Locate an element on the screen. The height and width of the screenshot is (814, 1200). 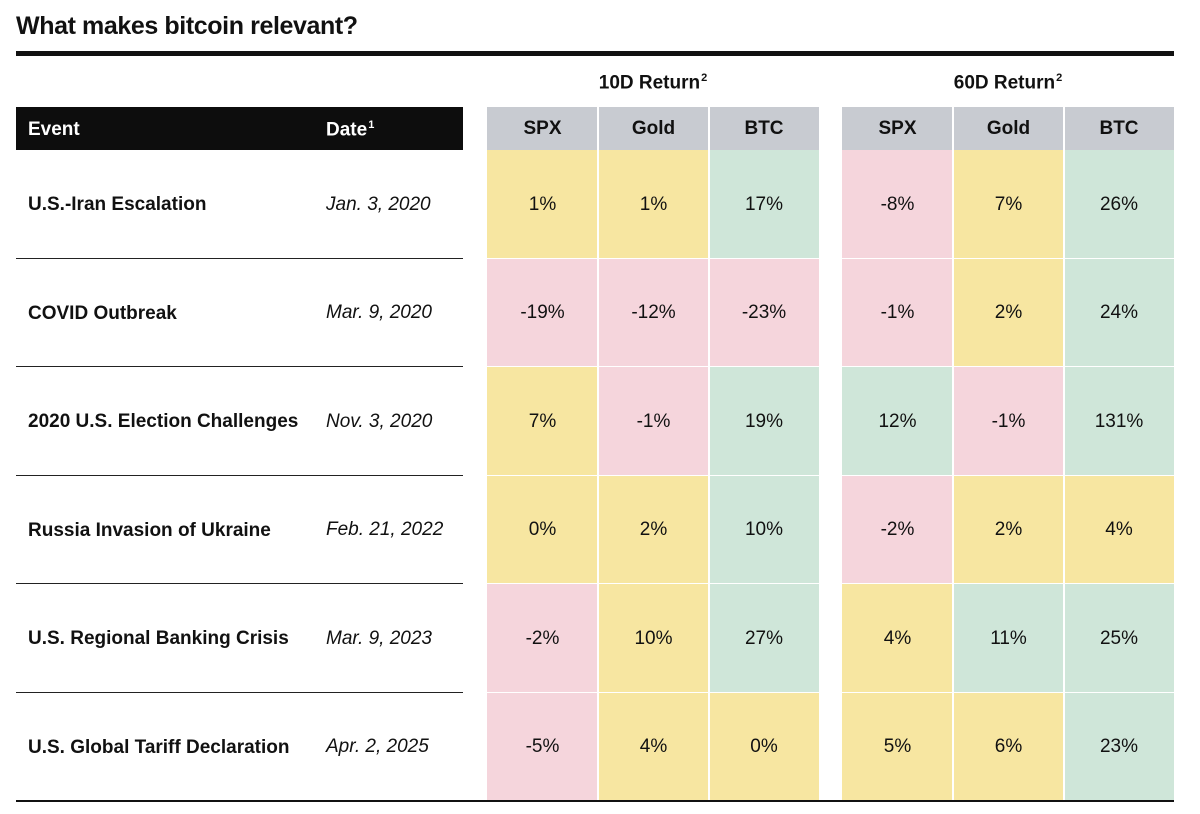
event-date: Mar. 9, 2023 is located at coordinates (379, 638).